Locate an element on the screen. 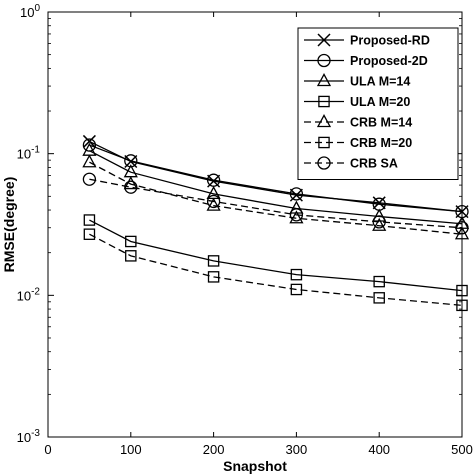 The height and width of the screenshot is (474, 474). legend-label: Proposed-RD is located at coordinates (390, 41).